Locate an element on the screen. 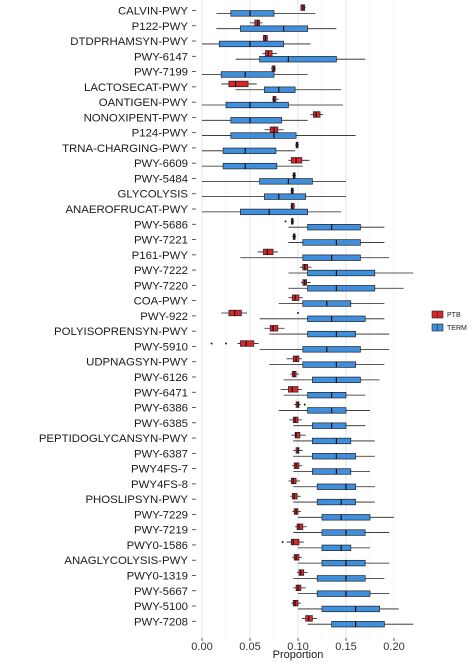  y-axis-label: PWY-7220 is located at coordinates (161, 286).